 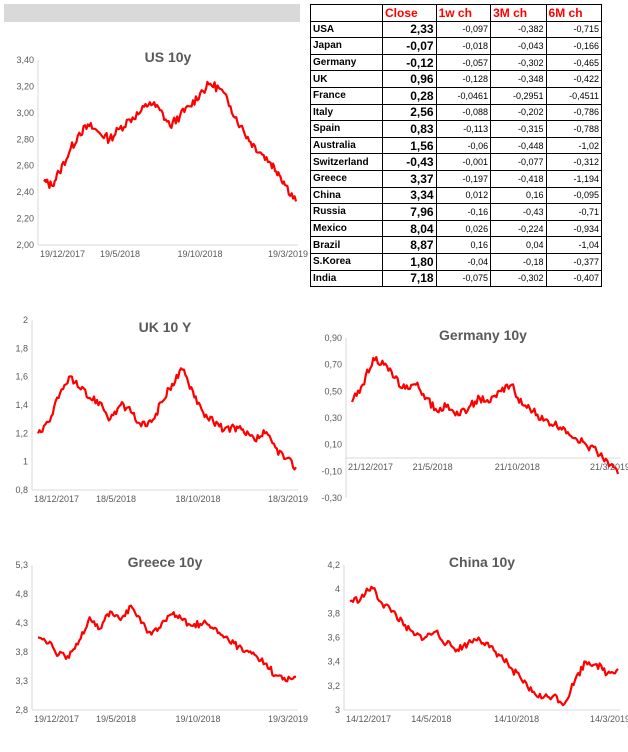 I want to click on x-tick-label: 14/3/2019, so click(x=609, y=719).